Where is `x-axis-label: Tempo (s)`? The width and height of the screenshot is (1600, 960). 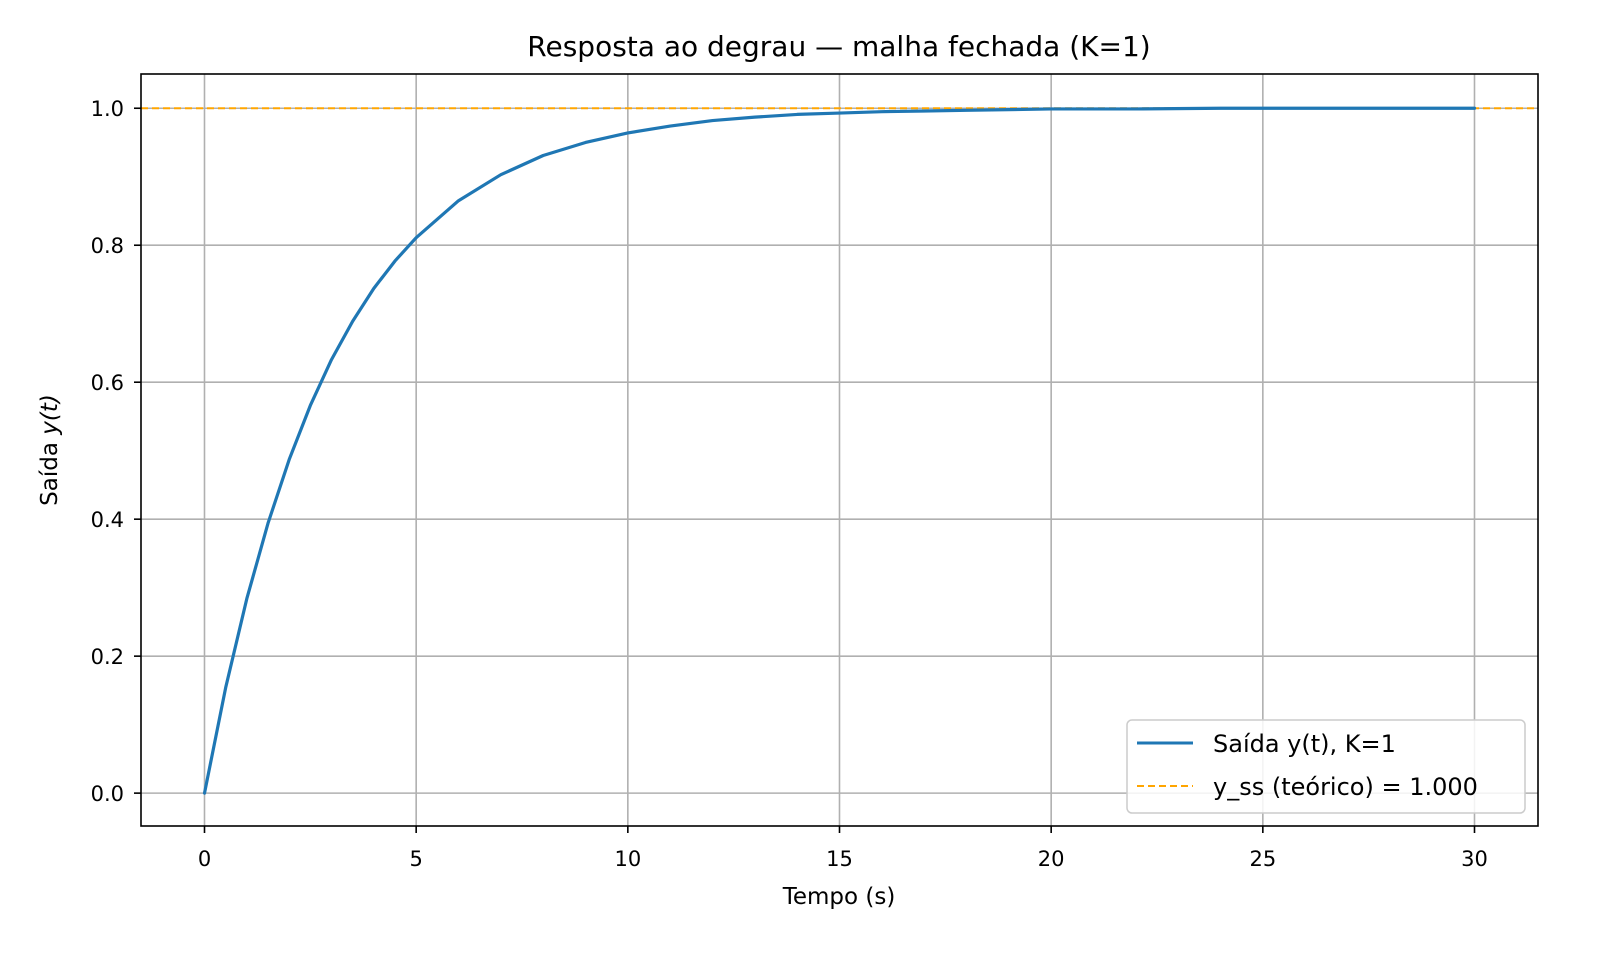 x-axis-label: Tempo (s) is located at coordinates (839, 897).